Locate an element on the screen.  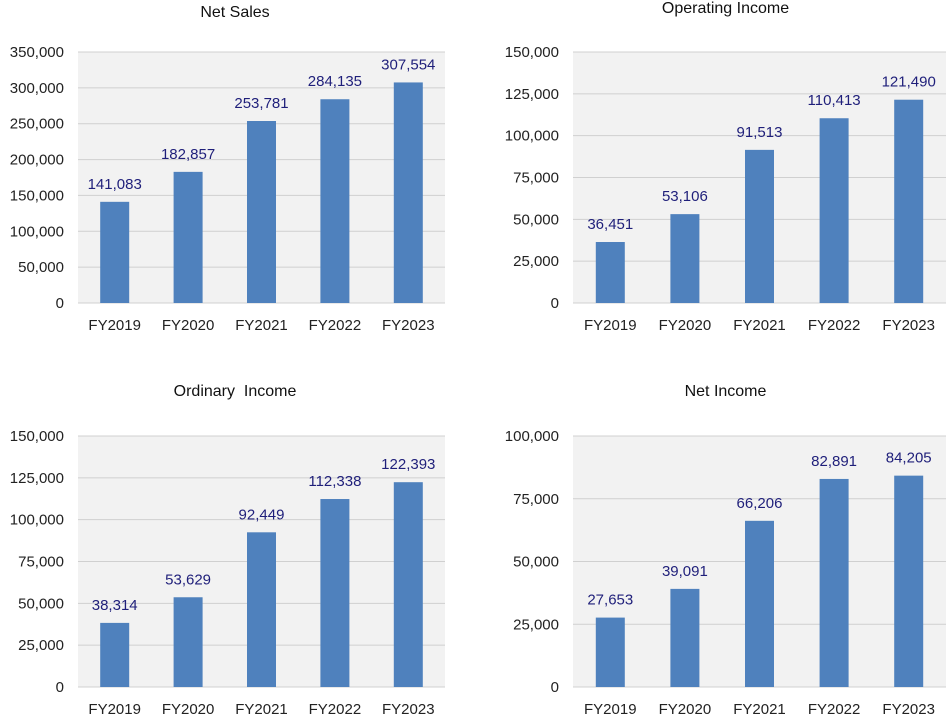
chart-title: Net Sales is located at coordinates (235, 12).